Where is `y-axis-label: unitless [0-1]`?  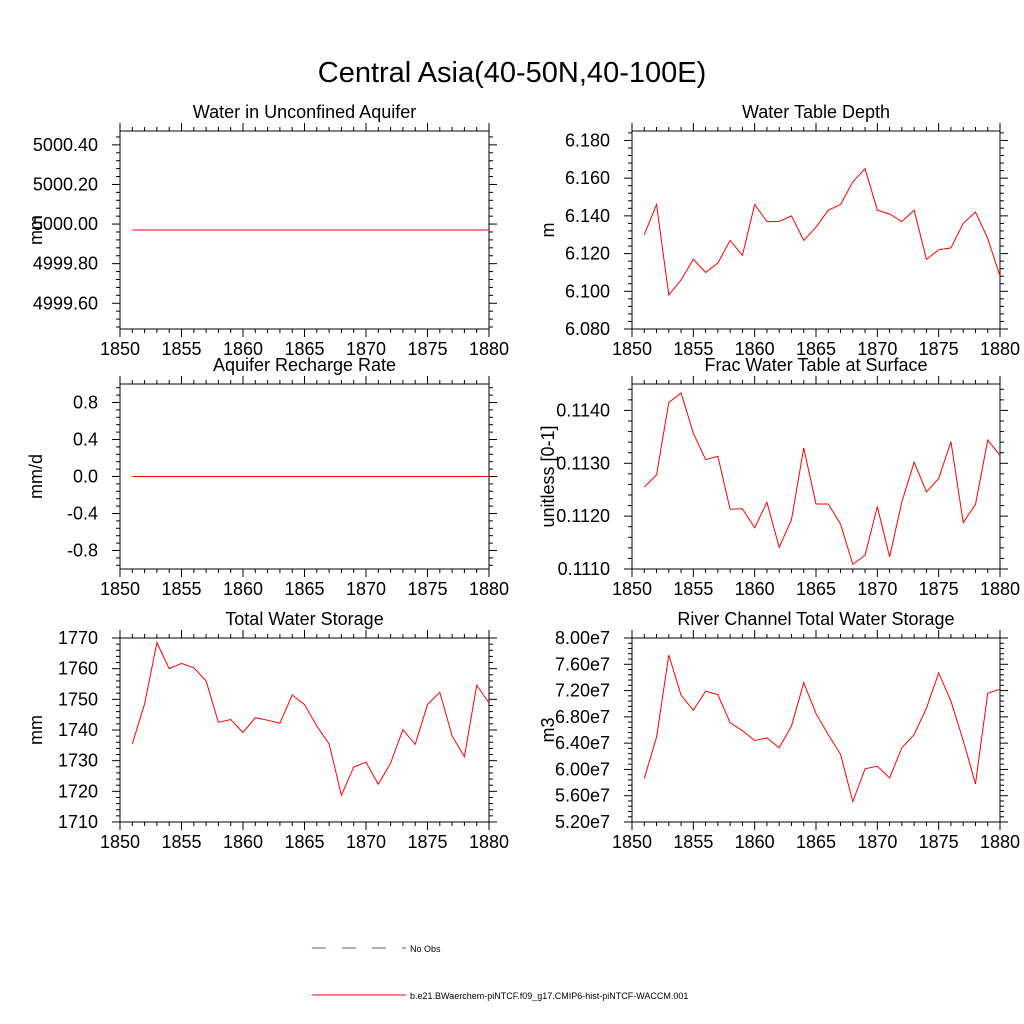
y-axis-label: unitless [0-1] is located at coordinates (548, 476).